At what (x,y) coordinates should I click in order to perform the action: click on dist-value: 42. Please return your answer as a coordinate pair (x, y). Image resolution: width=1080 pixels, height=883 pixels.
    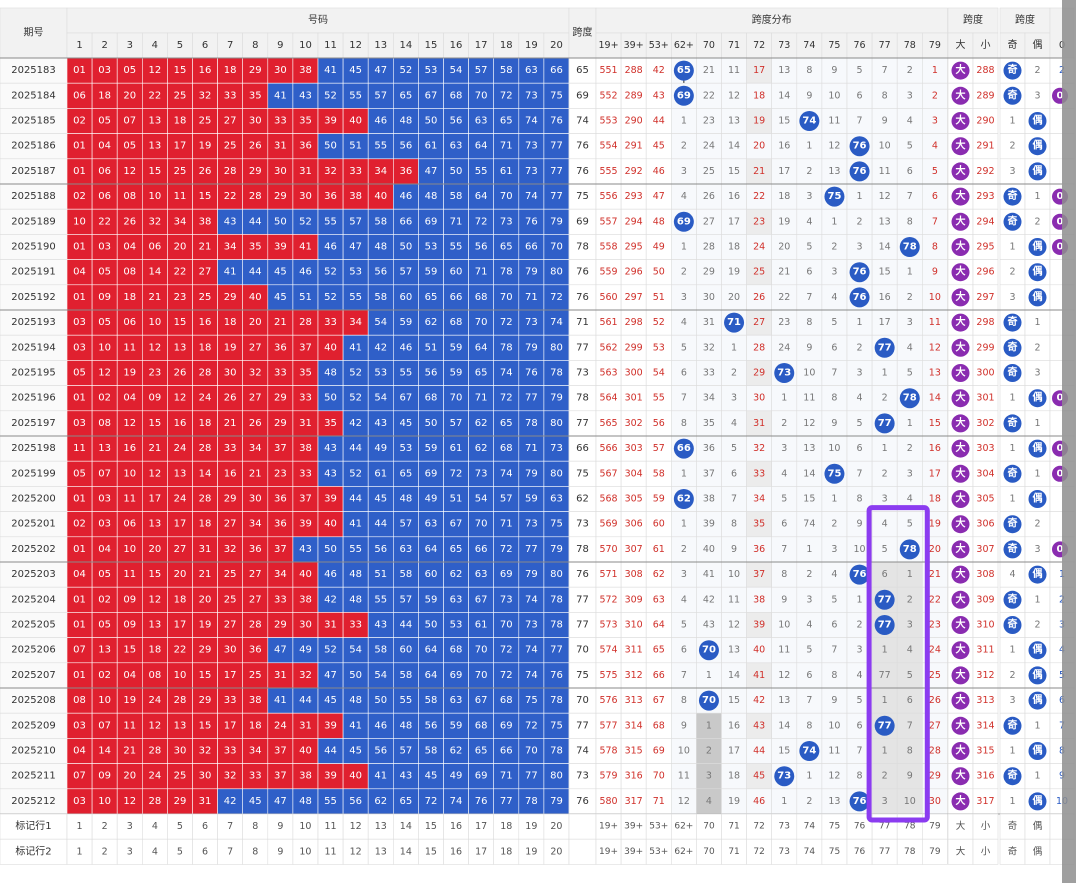
    Looking at the image, I should click on (709, 599).